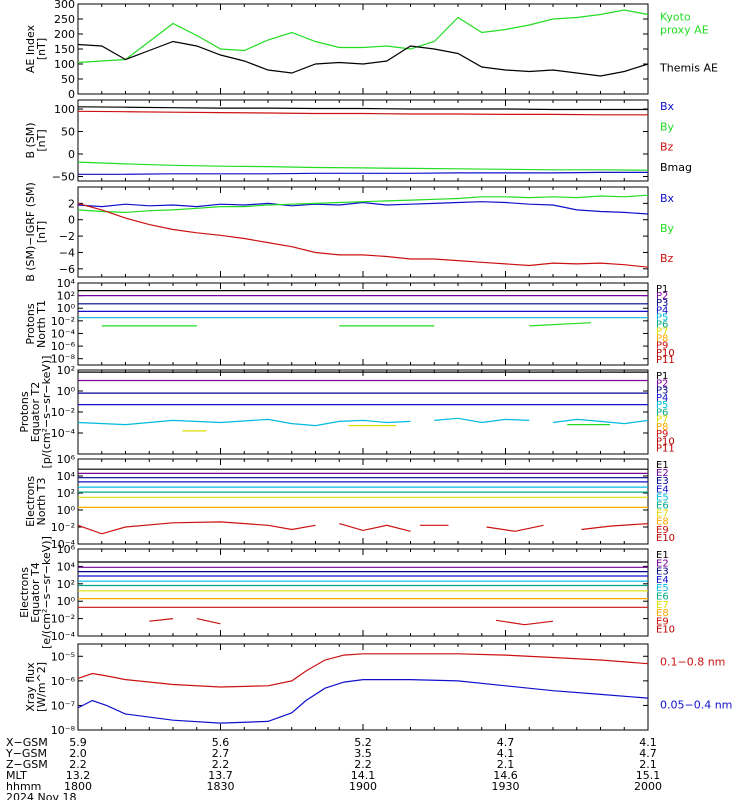  What do you see at coordinates (35, 412) in the screenshot?
I see `y-axis-label: ProtonsEquator T2[p/(cm²−s−sr−keV)]` at bounding box center [35, 412].